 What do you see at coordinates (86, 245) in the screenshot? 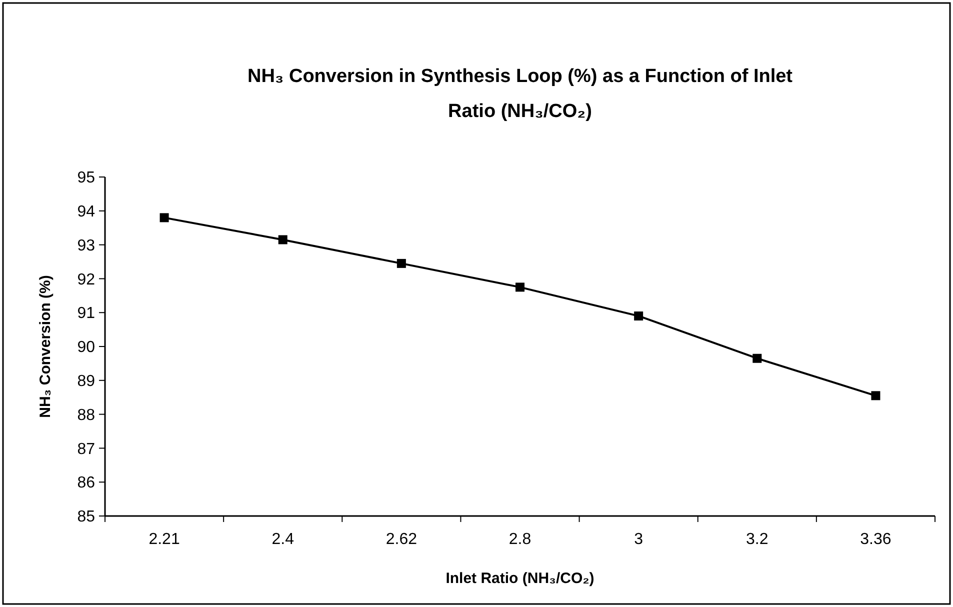
I see `y-tick-label: 93` at bounding box center [86, 245].